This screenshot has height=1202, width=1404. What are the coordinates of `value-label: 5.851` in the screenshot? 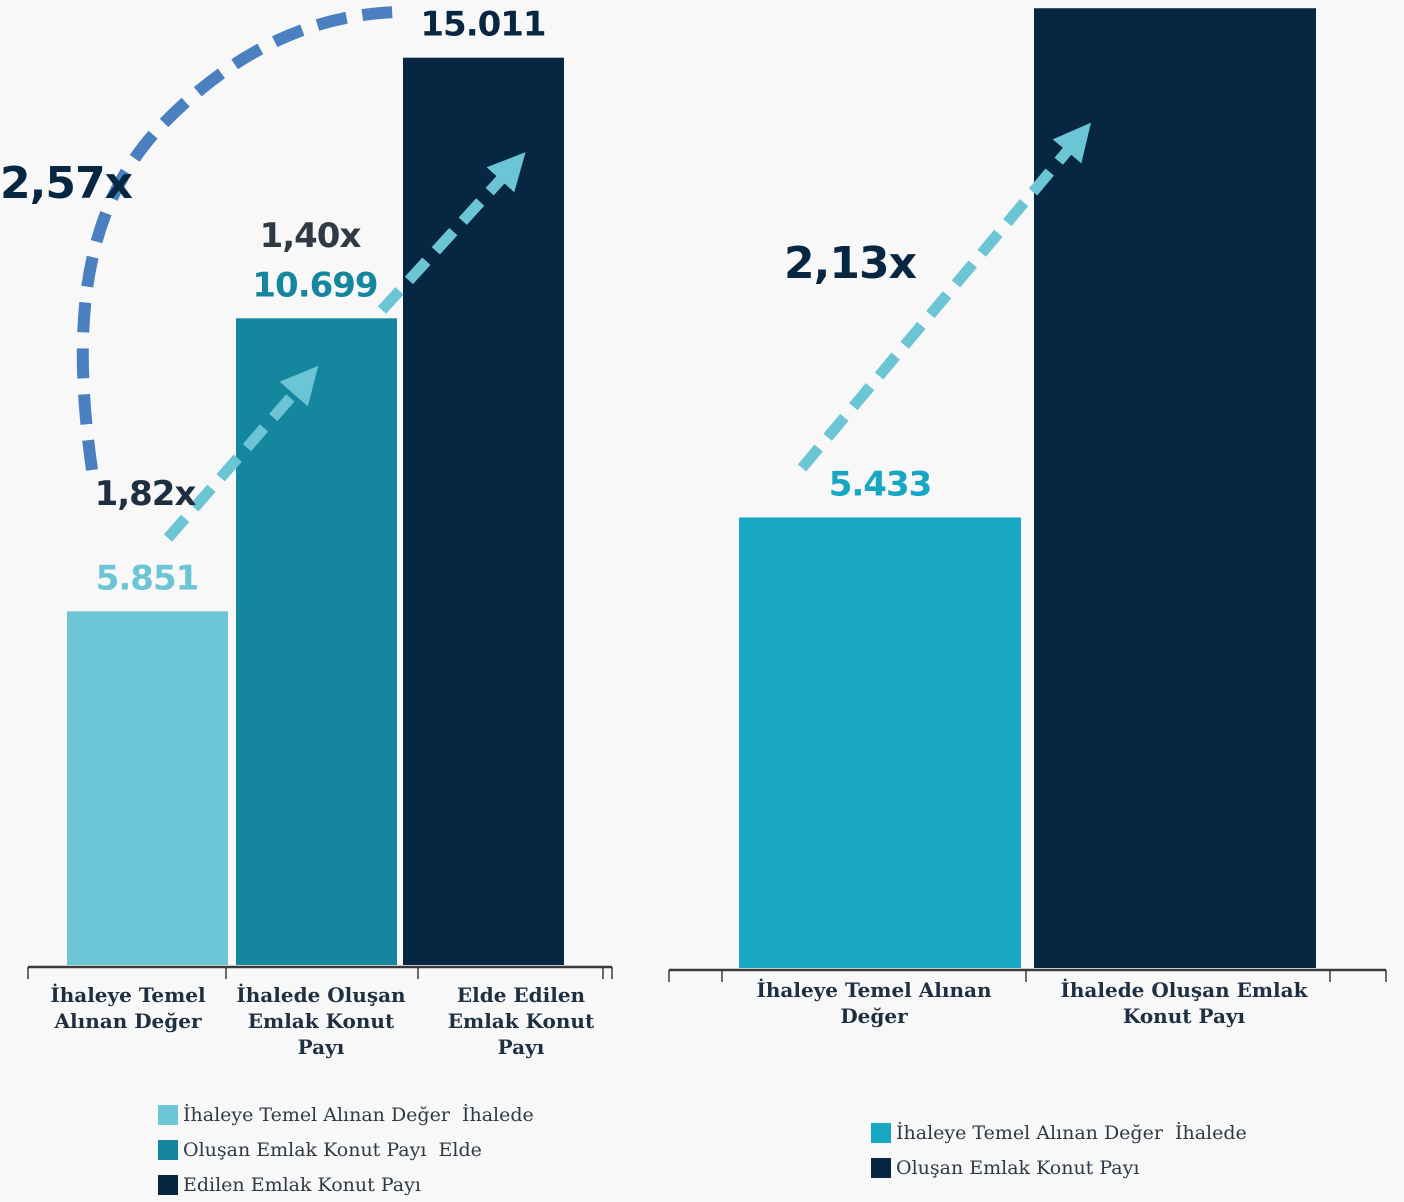 It's located at (147, 578).